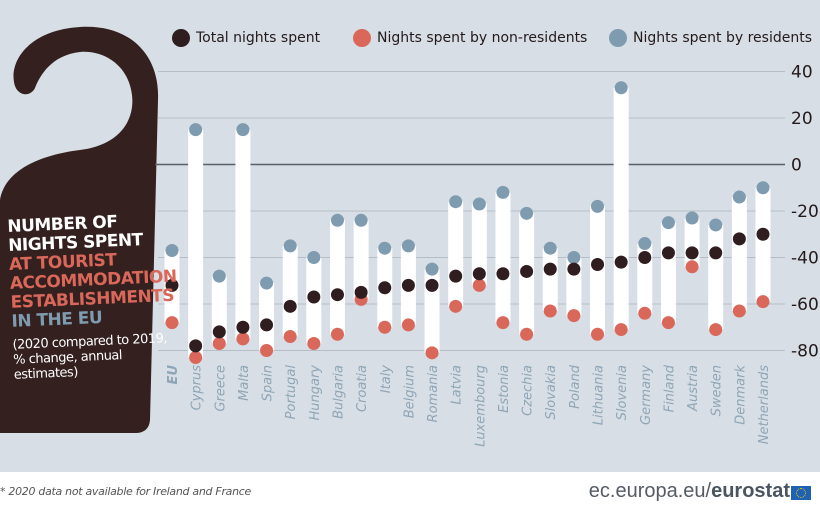  What do you see at coordinates (802, 119) in the screenshot?
I see `y-tick-label: 20` at bounding box center [802, 119].